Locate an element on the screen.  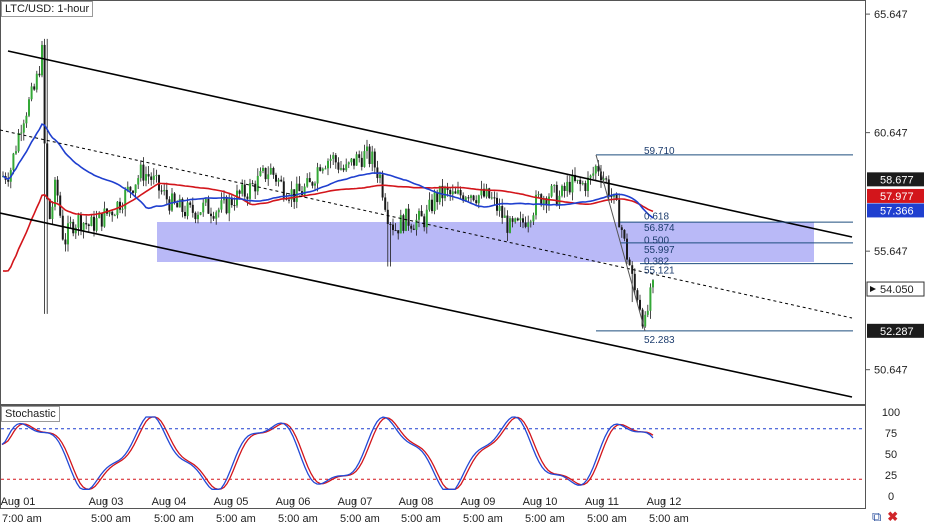
time-label-7: 5:00 am is located at coordinates (483, 519).